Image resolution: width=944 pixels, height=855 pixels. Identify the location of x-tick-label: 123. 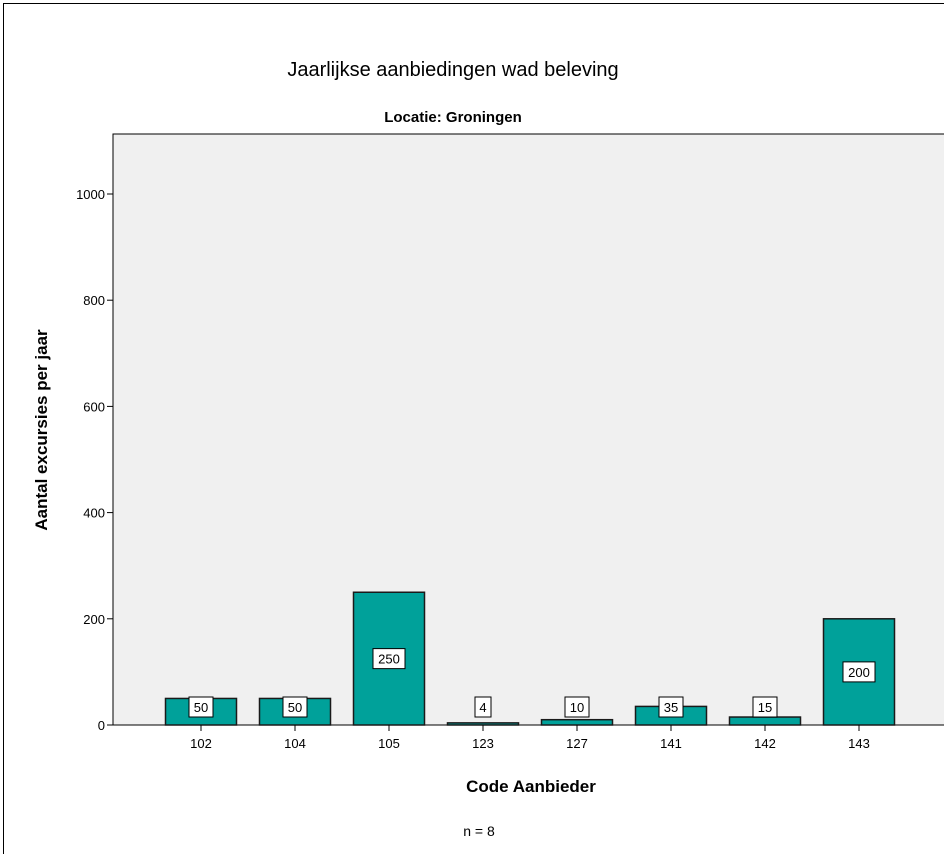
(483, 743).